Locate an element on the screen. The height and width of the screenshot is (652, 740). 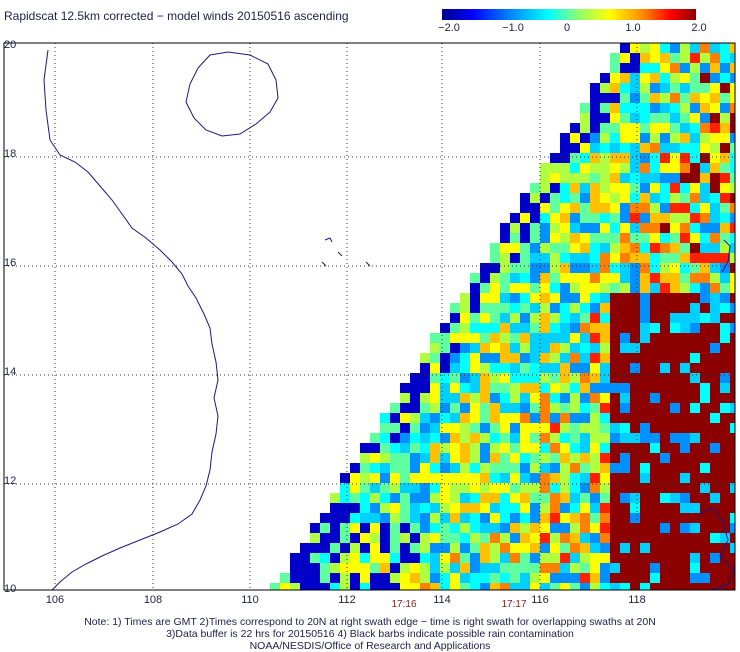
time-labels: 17:16 17:17 is located at coordinates (458, 604).